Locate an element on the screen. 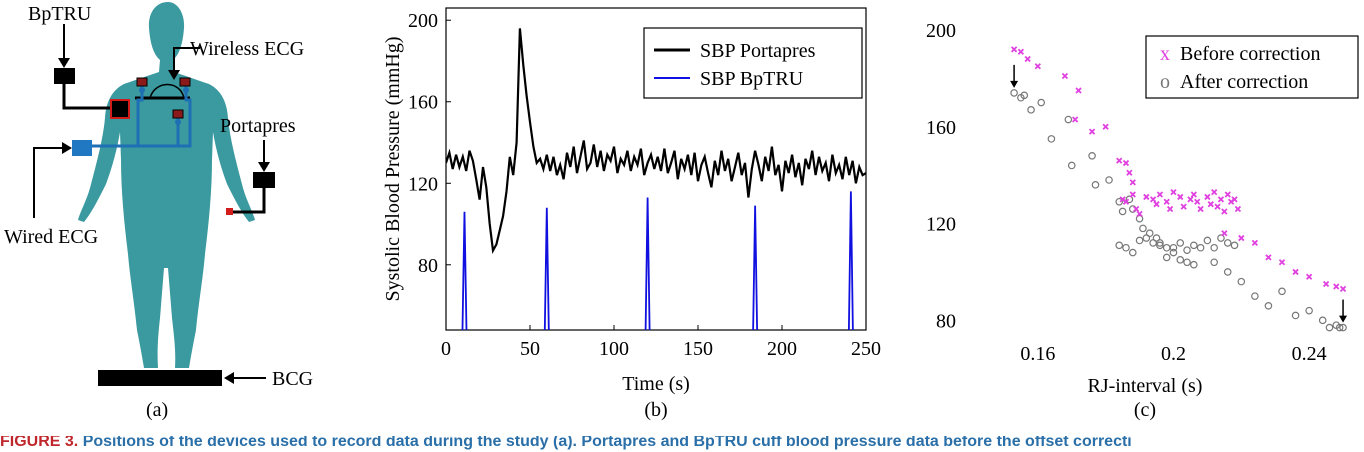 This screenshot has height=452, width=1364. label-wireless-ecg: Wireless ECG is located at coordinates (247, 49).